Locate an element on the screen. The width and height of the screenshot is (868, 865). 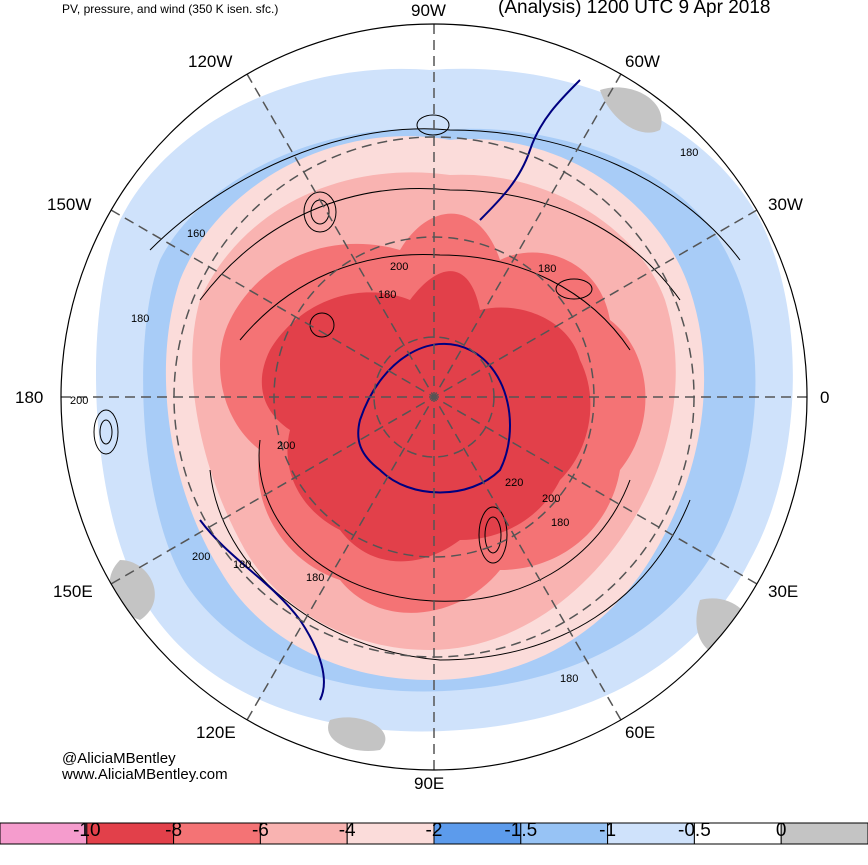
lon-label-30e: 30E is located at coordinates (783, 591).